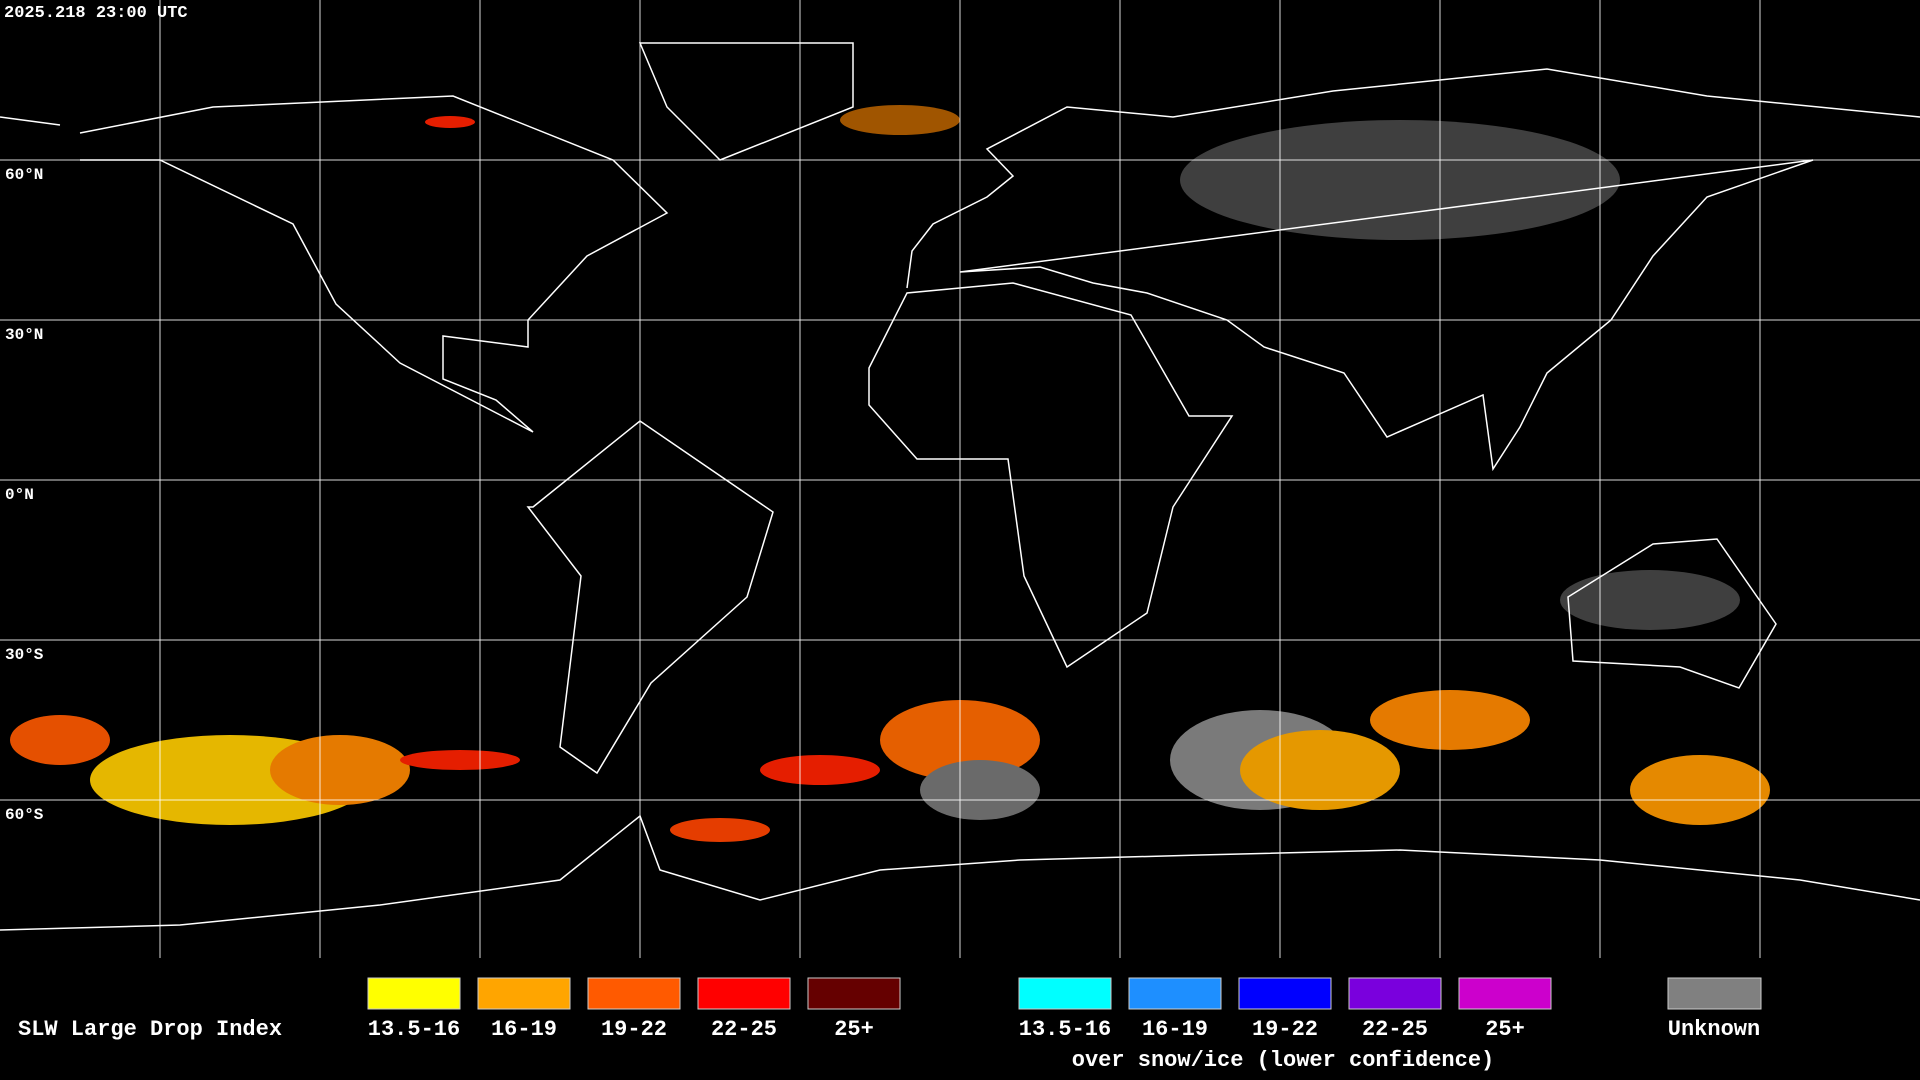  I want to click on south-america, so click(650, 597).